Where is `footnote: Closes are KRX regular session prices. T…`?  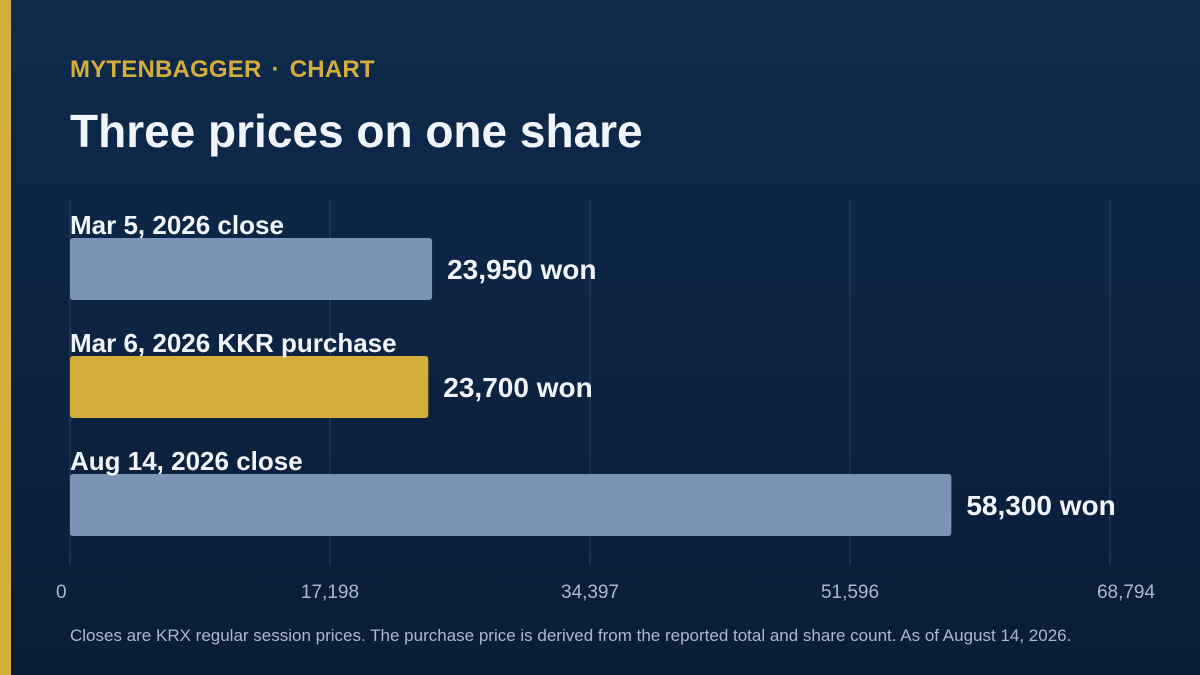 footnote: Closes are KRX regular session prices. T… is located at coordinates (571, 635).